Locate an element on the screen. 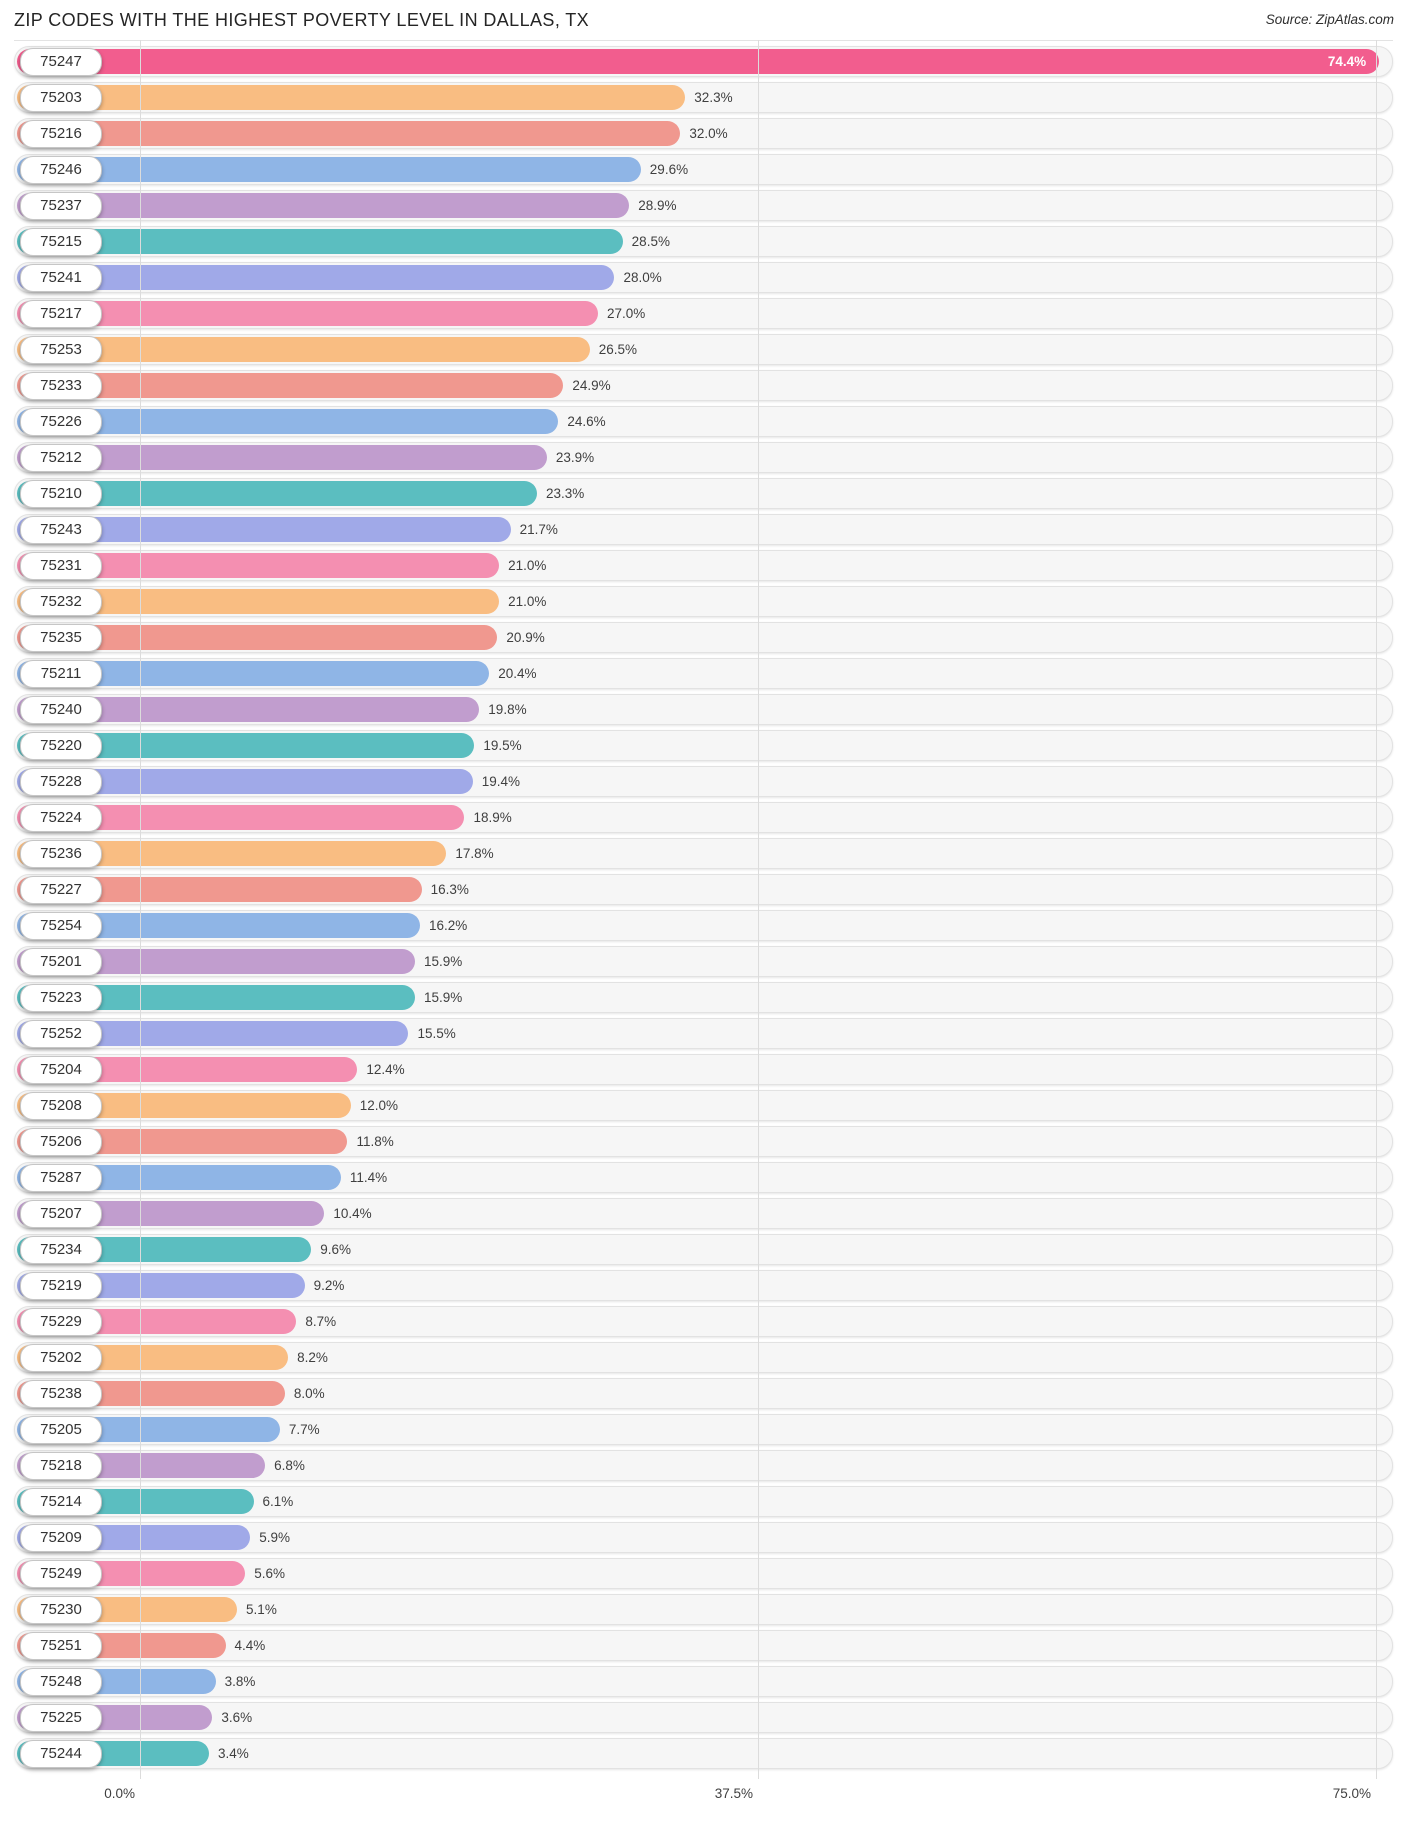 The image size is (1406, 1827). bar-row: 75253 26.5% is located at coordinates (703, 349).